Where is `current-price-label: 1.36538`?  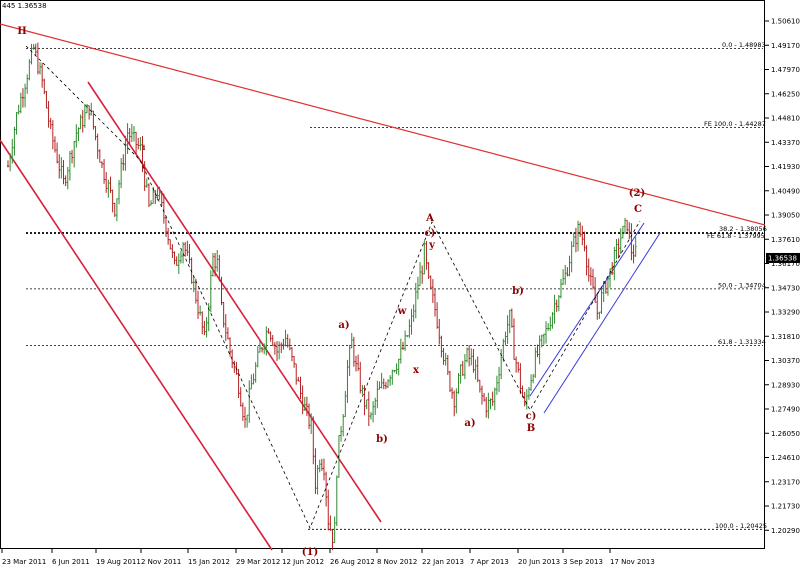
current-price-label: 1.36538 is located at coordinates (782, 258).